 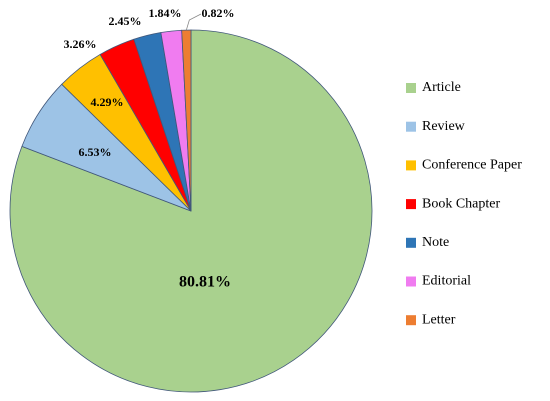 I want to click on legend-label: Article, so click(x=441, y=87).